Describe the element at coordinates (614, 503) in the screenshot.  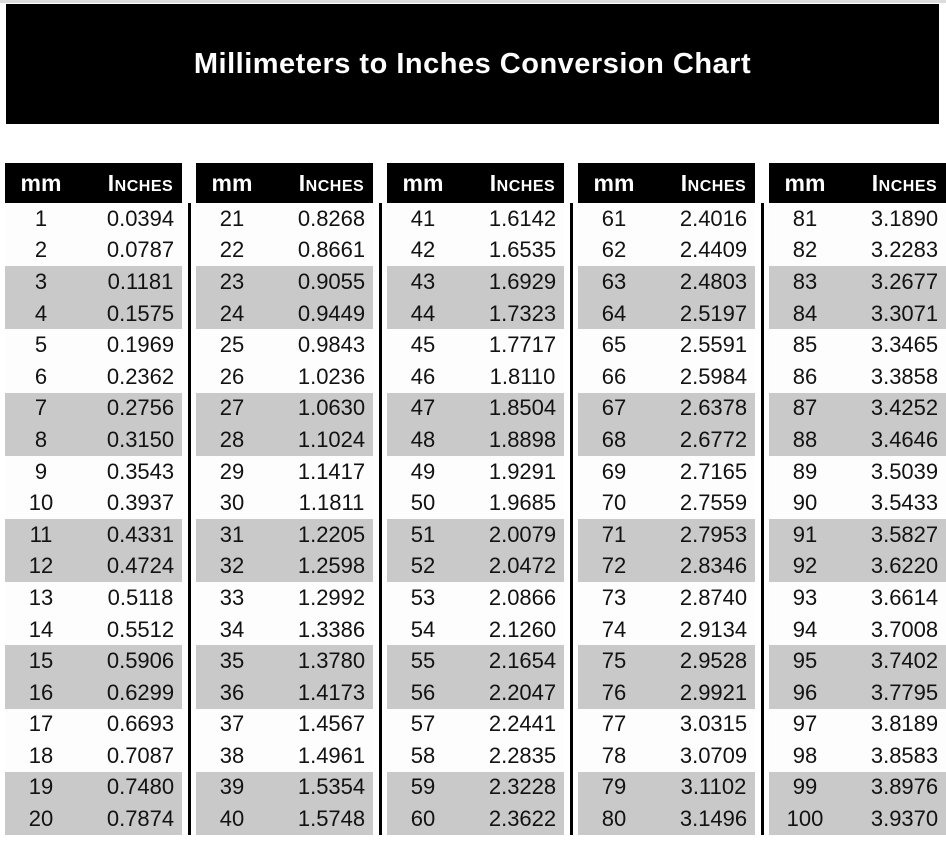
I see `mm-value: 70` at that location.